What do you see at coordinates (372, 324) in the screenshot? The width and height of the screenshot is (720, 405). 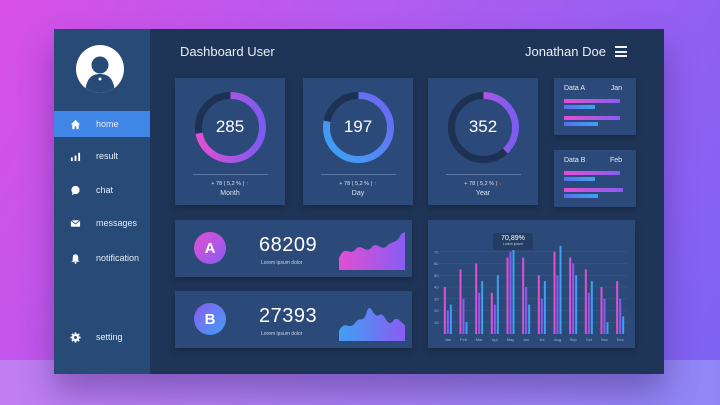 I see `area-sparkline` at bounding box center [372, 324].